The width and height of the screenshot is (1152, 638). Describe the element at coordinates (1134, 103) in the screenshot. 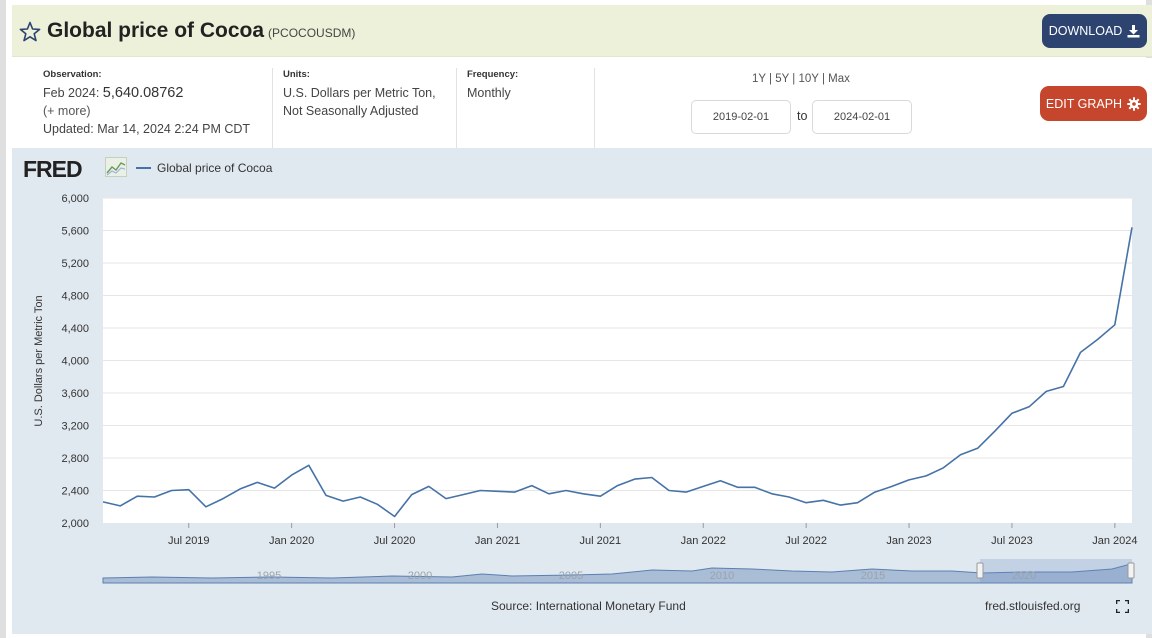

I see `gear-icon` at that location.